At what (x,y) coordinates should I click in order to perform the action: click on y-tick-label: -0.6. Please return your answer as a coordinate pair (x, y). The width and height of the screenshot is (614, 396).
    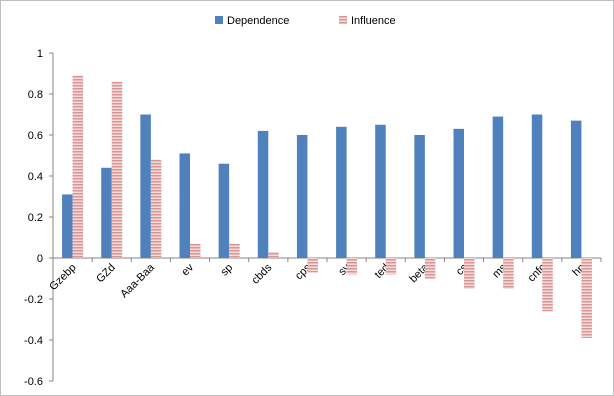
    Looking at the image, I should click on (33, 382).